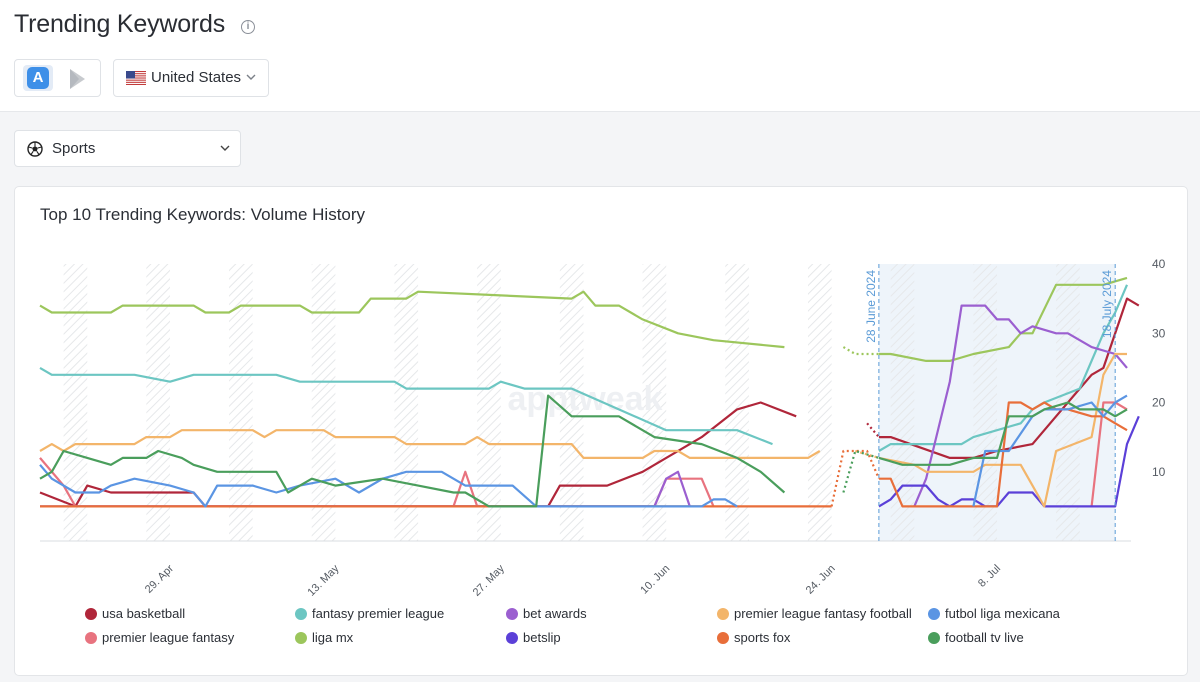 The height and width of the screenshot is (682, 1200). Describe the element at coordinates (120, 24) in the screenshot. I see `page-title: Trending Keywords` at that location.